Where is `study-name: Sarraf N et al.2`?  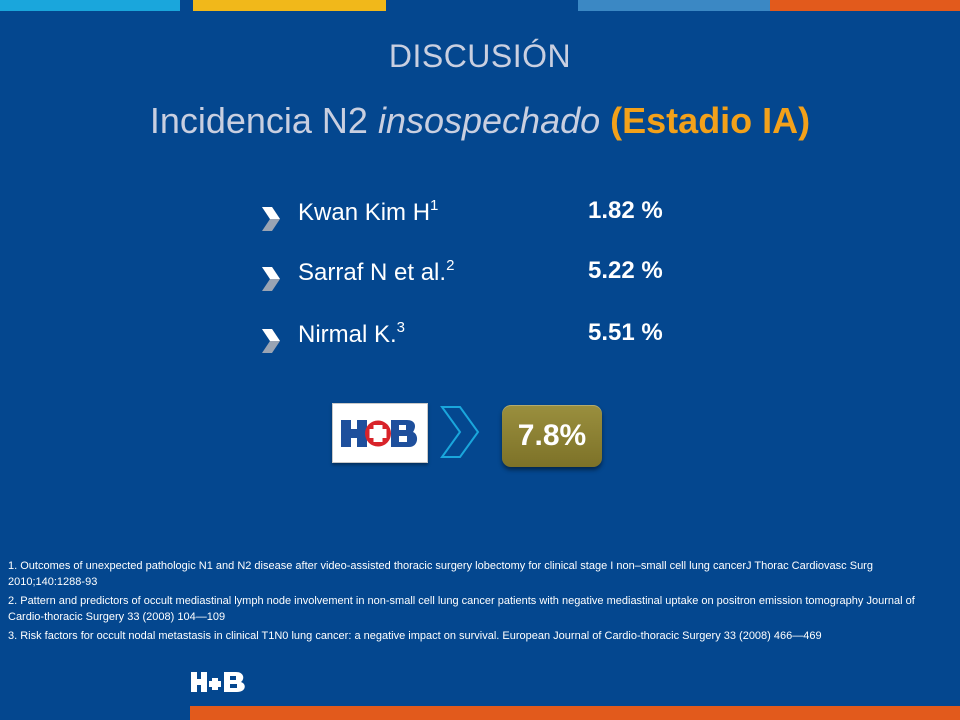 study-name: Sarraf N et al.2 is located at coordinates (376, 271).